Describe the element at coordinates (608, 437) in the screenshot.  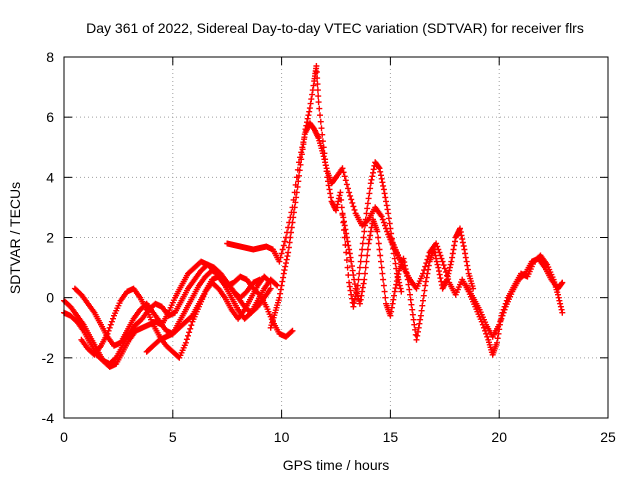
I see `x-tick-label: 25` at that location.